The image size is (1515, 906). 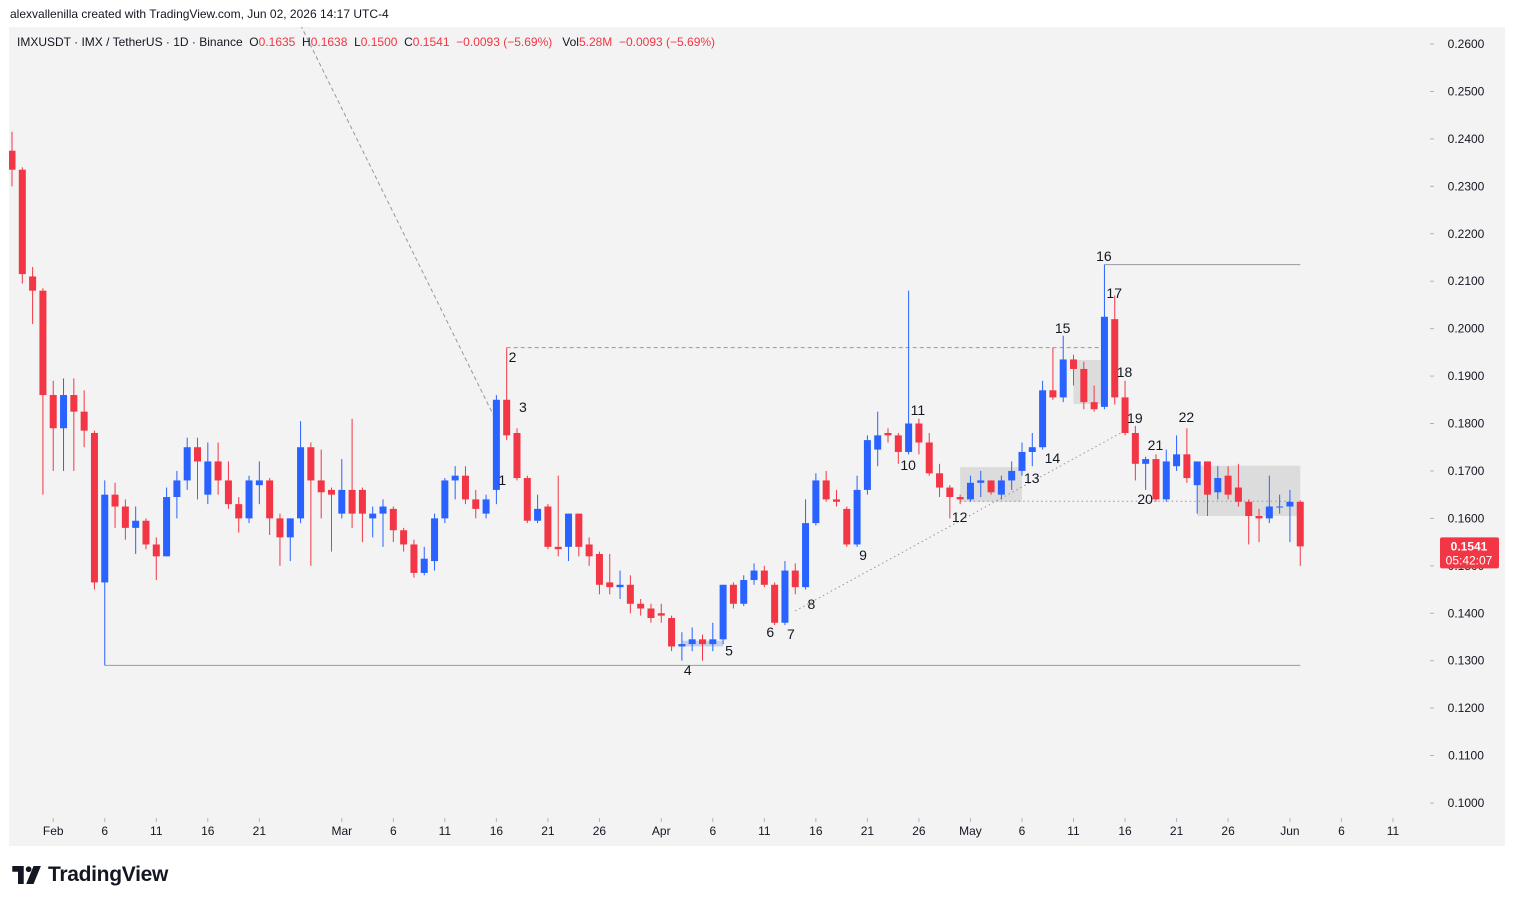 What do you see at coordinates (1466, 613) in the screenshot?
I see `y-tick-label: 0.1400` at bounding box center [1466, 613].